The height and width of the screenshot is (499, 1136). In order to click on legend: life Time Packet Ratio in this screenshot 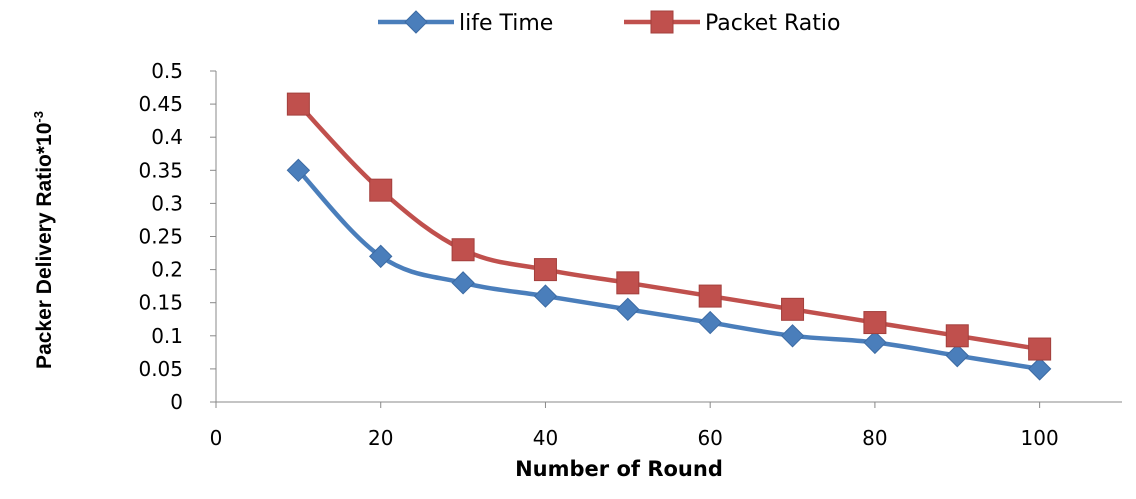, I will do `click(609, 23)`.